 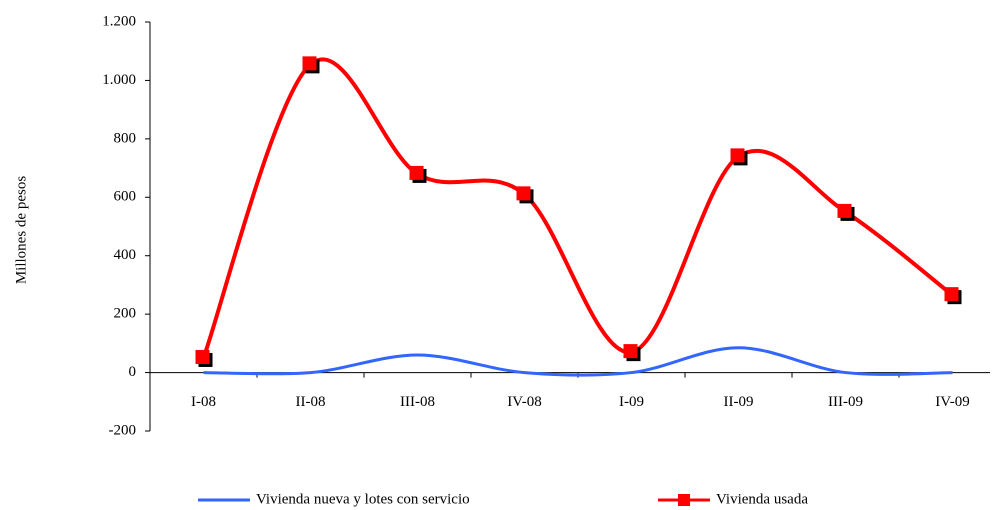 I want to click on y-tick-label: 1.000, so click(x=119, y=80).